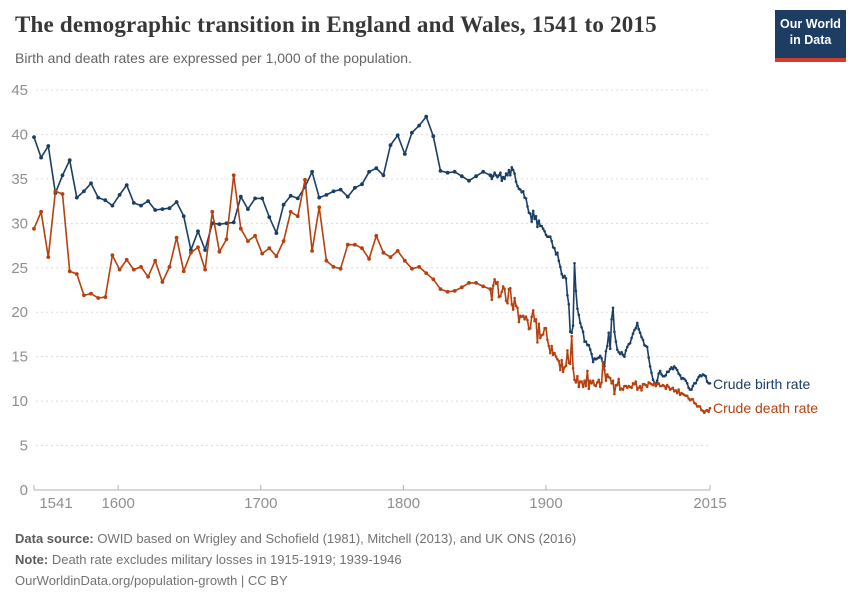 This screenshot has height=600, width=850. I want to click on x-axis-tick-label: 1900, so click(545, 503).